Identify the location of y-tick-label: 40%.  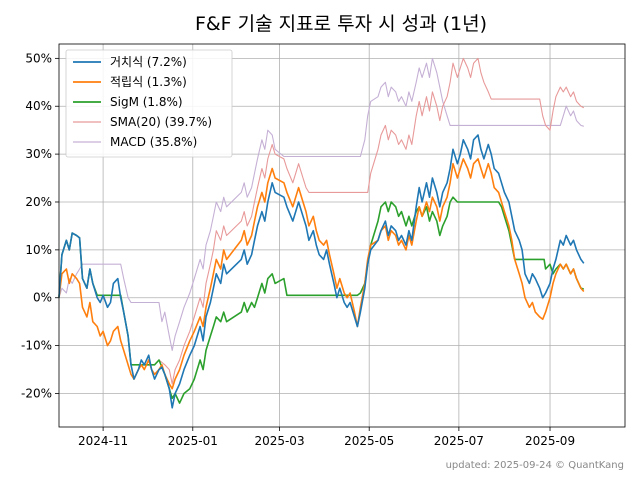
(38, 106).